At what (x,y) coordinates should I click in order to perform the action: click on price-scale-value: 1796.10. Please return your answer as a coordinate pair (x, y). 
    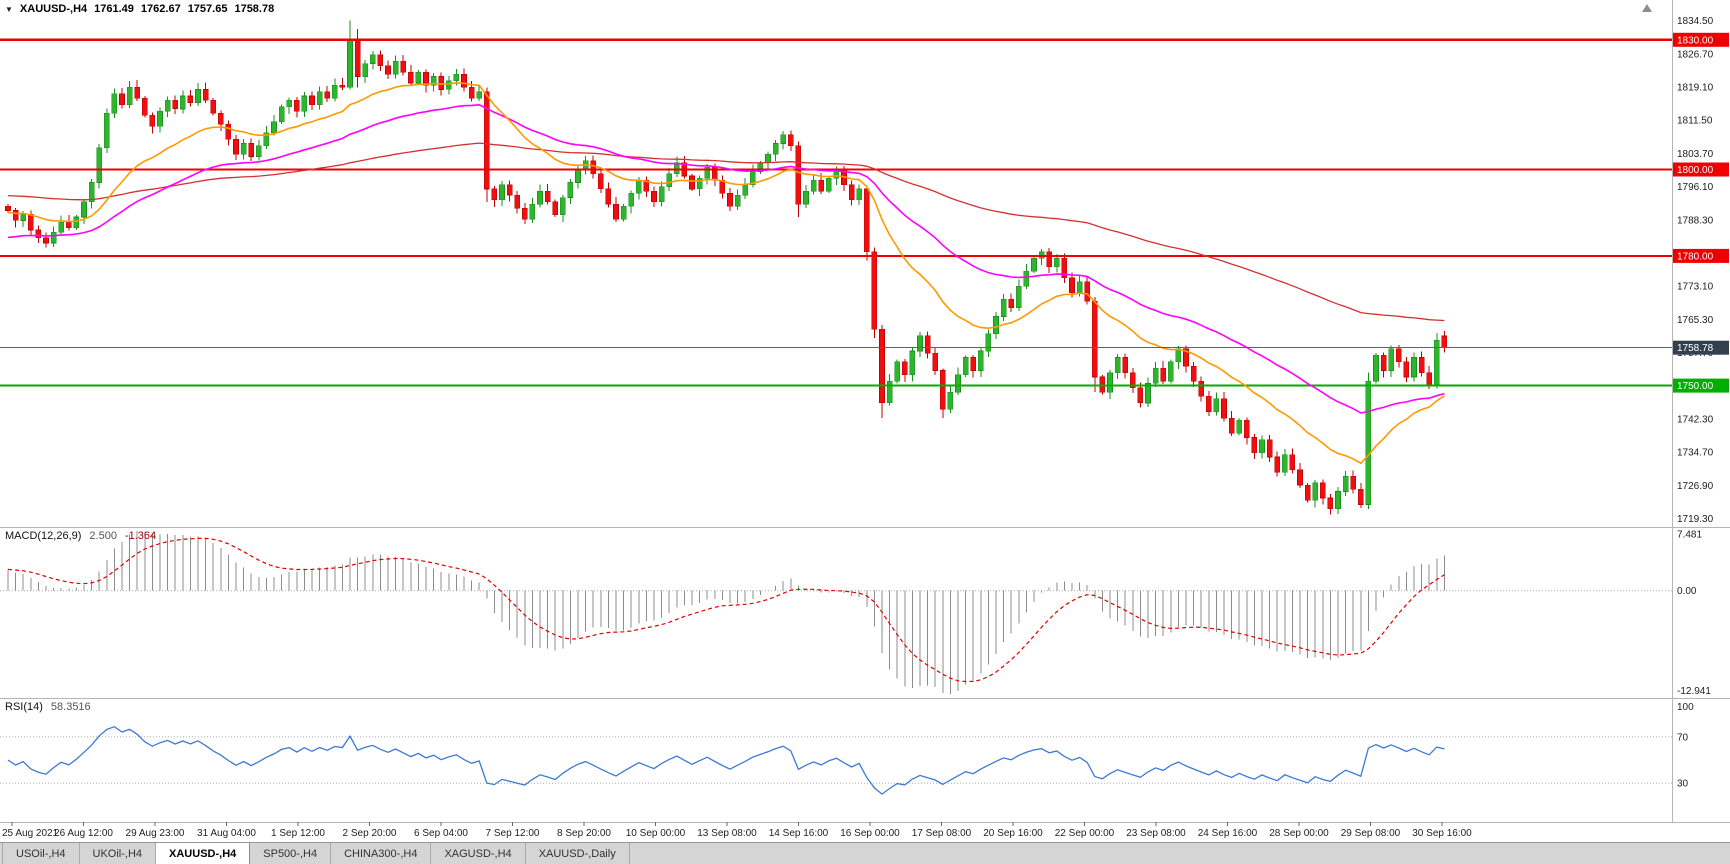
    Looking at the image, I should click on (1695, 187).